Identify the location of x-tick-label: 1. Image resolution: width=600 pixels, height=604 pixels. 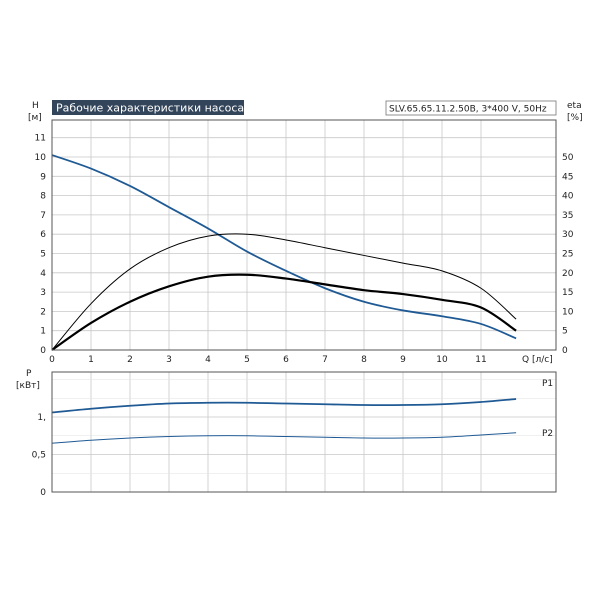
(91, 360).